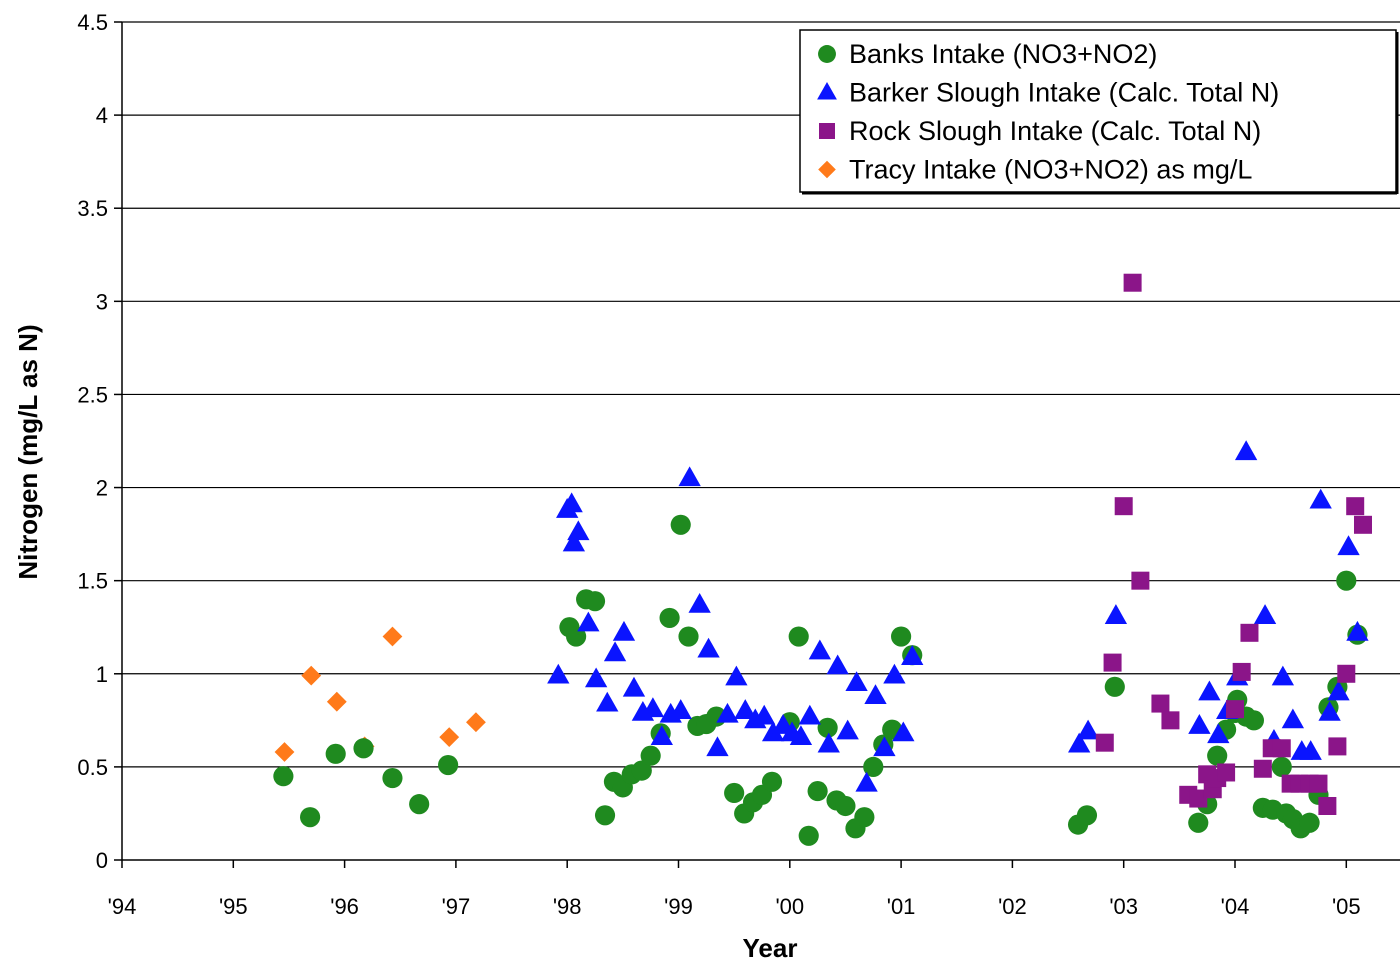  Describe the element at coordinates (1346, 906) in the screenshot. I see `x-tick-label: '05` at that location.